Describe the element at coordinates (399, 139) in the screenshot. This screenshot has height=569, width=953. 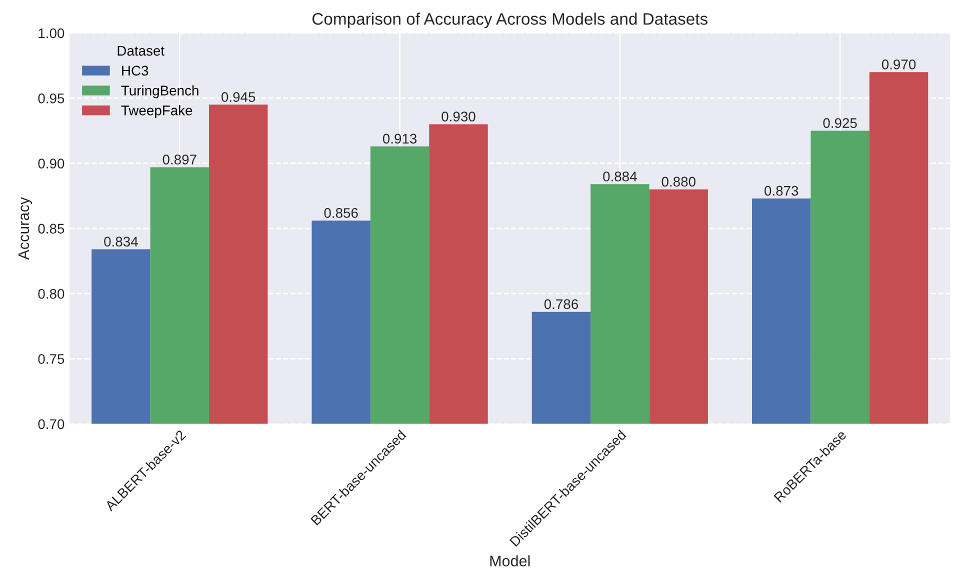
I see `data-label: 0.913` at that location.